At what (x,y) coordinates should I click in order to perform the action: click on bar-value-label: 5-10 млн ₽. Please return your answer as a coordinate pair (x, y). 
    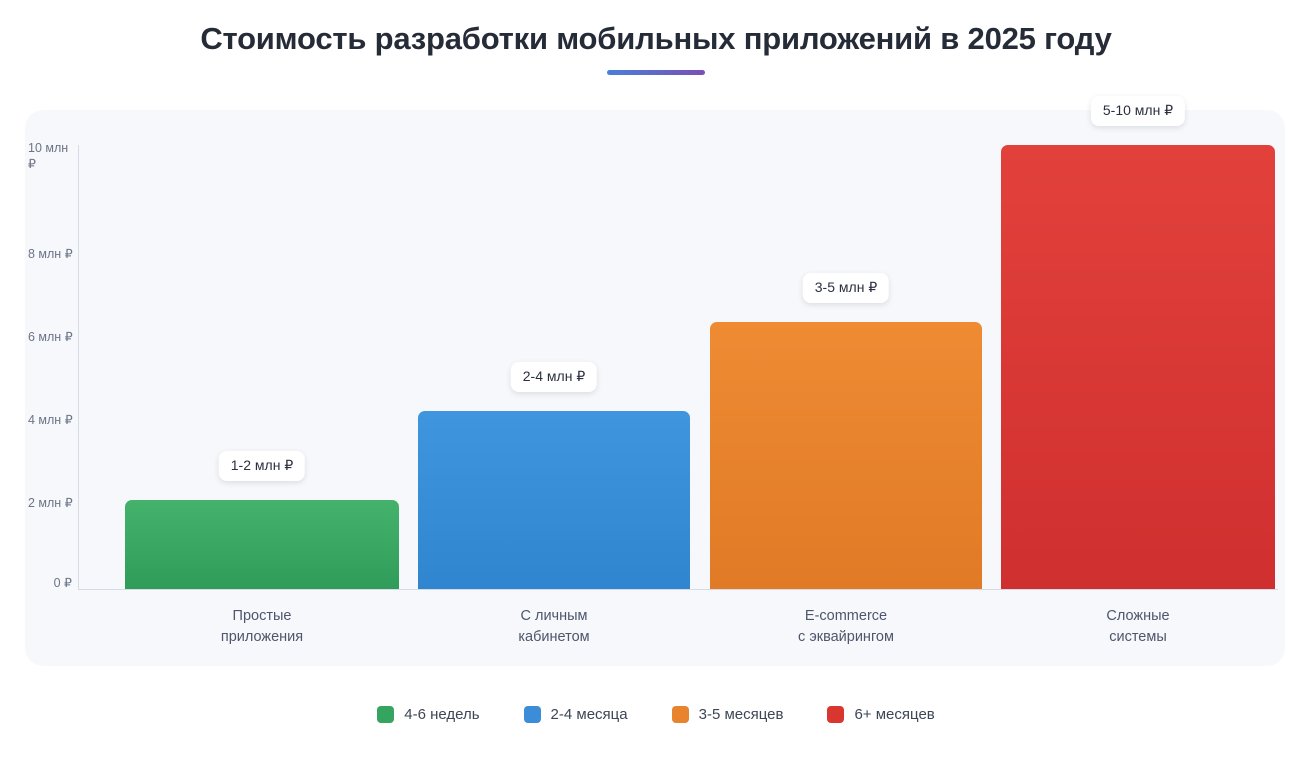
    Looking at the image, I should click on (1138, 111).